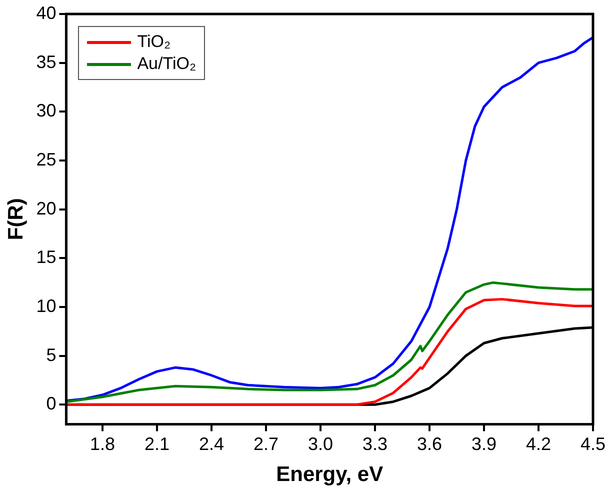 The height and width of the screenshot is (492, 609). What do you see at coordinates (321, 444) in the screenshot?
I see `x-tick-label: 3.0` at bounding box center [321, 444].